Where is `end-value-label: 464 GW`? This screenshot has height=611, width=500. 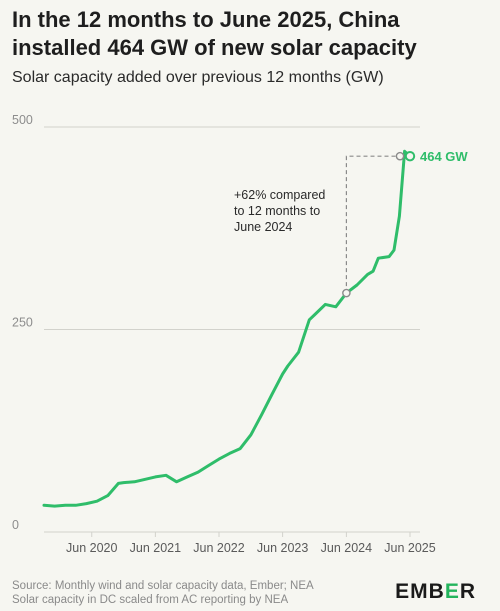 end-value-label: 464 GW is located at coordinates (444, 156).